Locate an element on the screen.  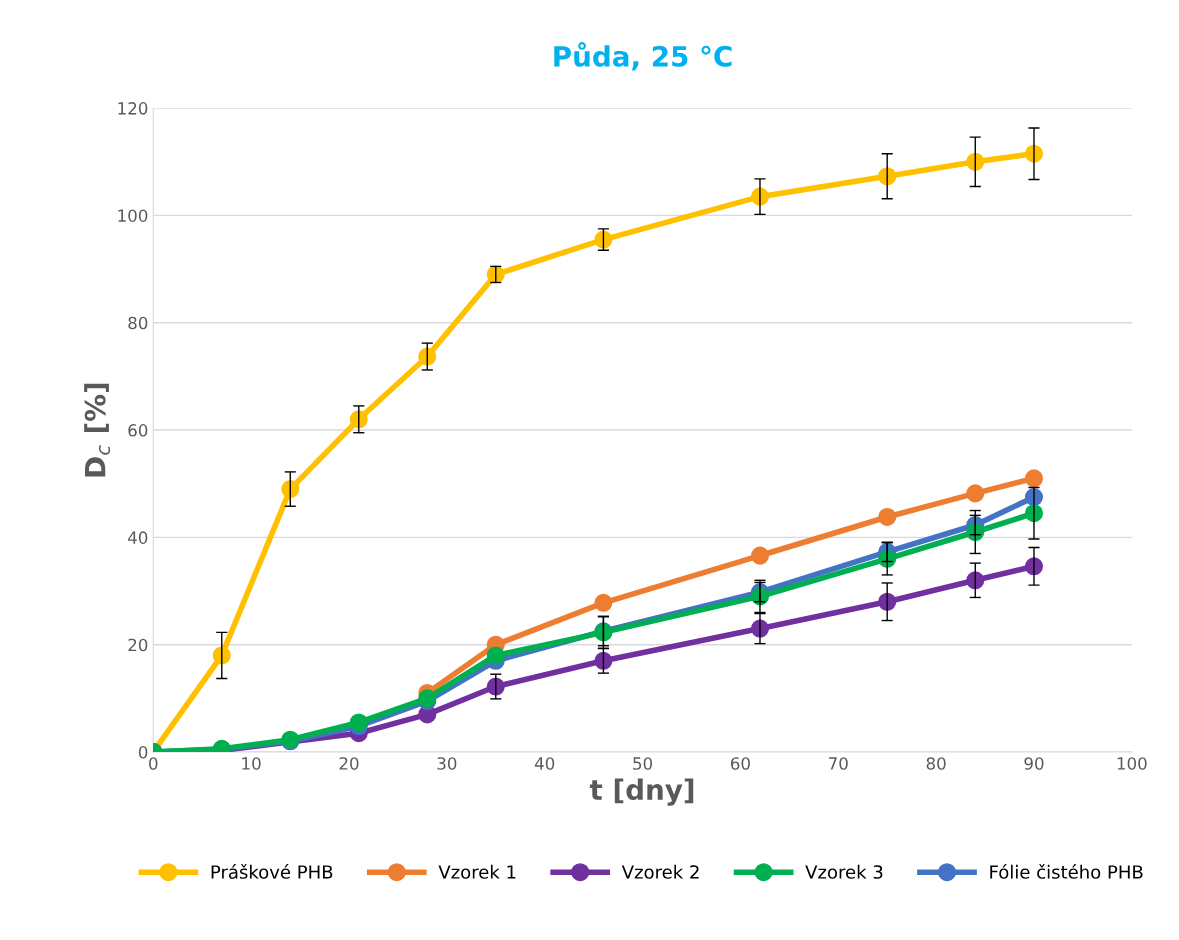
x-axis-title: t [dny] is located at coordinates (641, 792).